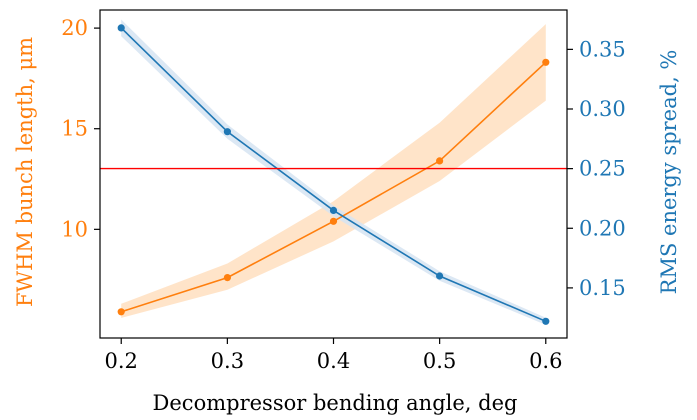  I want to click on y-left-tick-label: 10, so click(74, 229).